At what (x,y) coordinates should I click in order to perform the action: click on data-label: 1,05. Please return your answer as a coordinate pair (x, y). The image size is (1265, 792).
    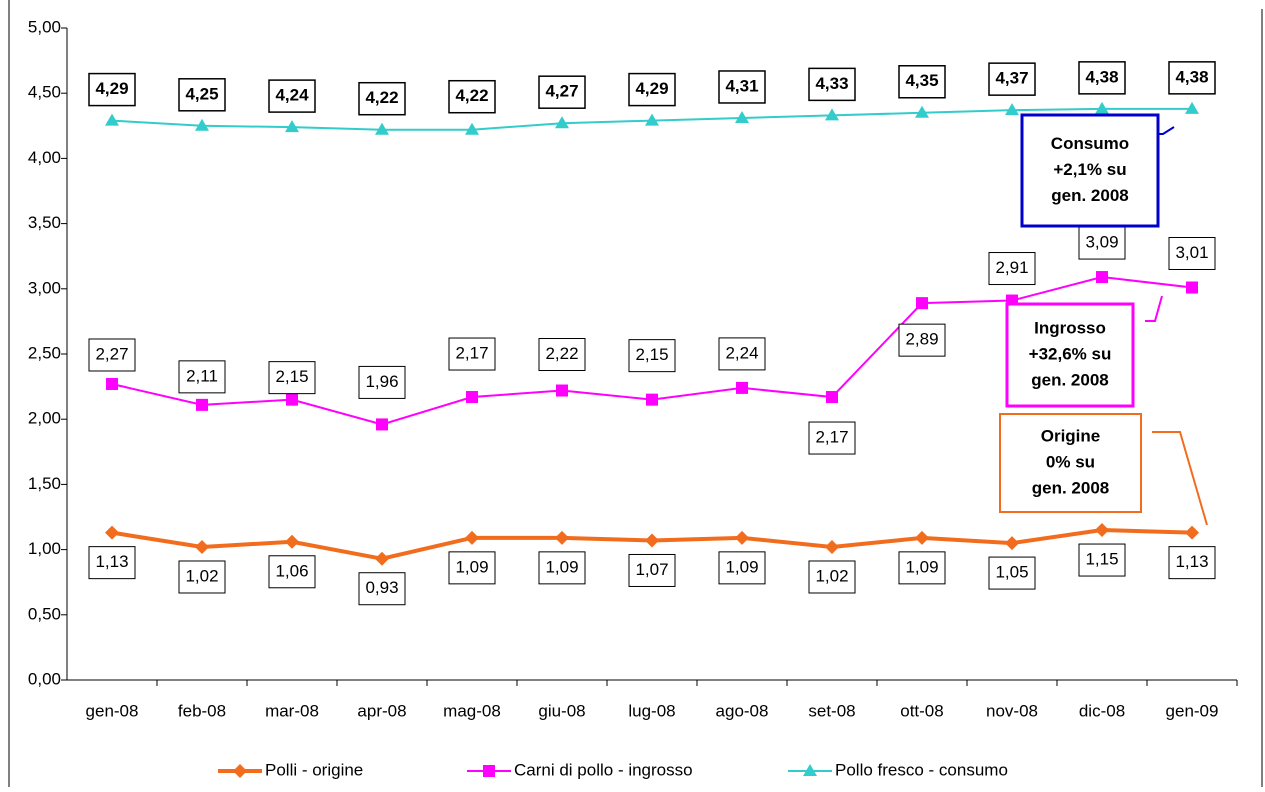
    Looking at the image, I should click on (1011, 572).